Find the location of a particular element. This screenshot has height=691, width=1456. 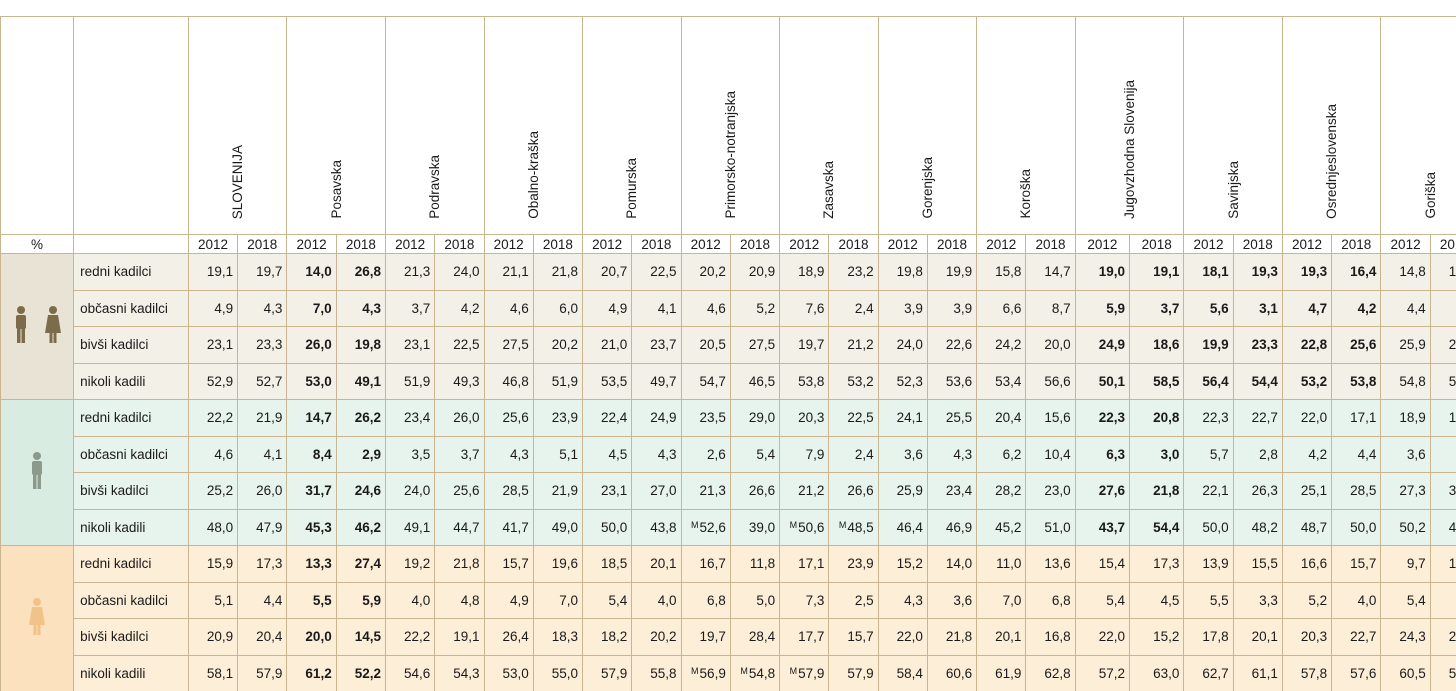

cell: 5,9 is located at coordinates (360, 600).